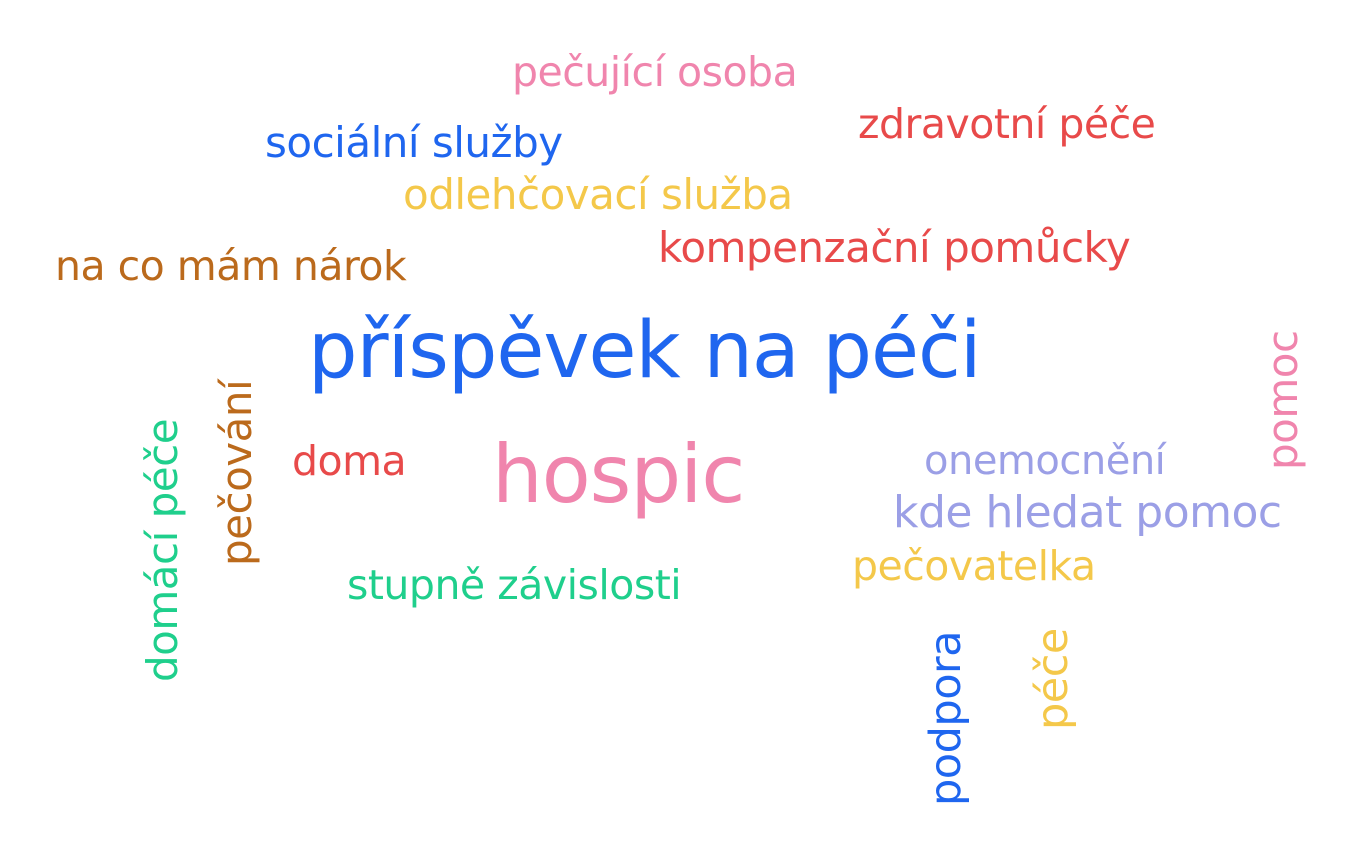 Image resolution: width=1366 pixels, height=856 pixels. I want to click on word-podpora: podpora, so click(946, 718).